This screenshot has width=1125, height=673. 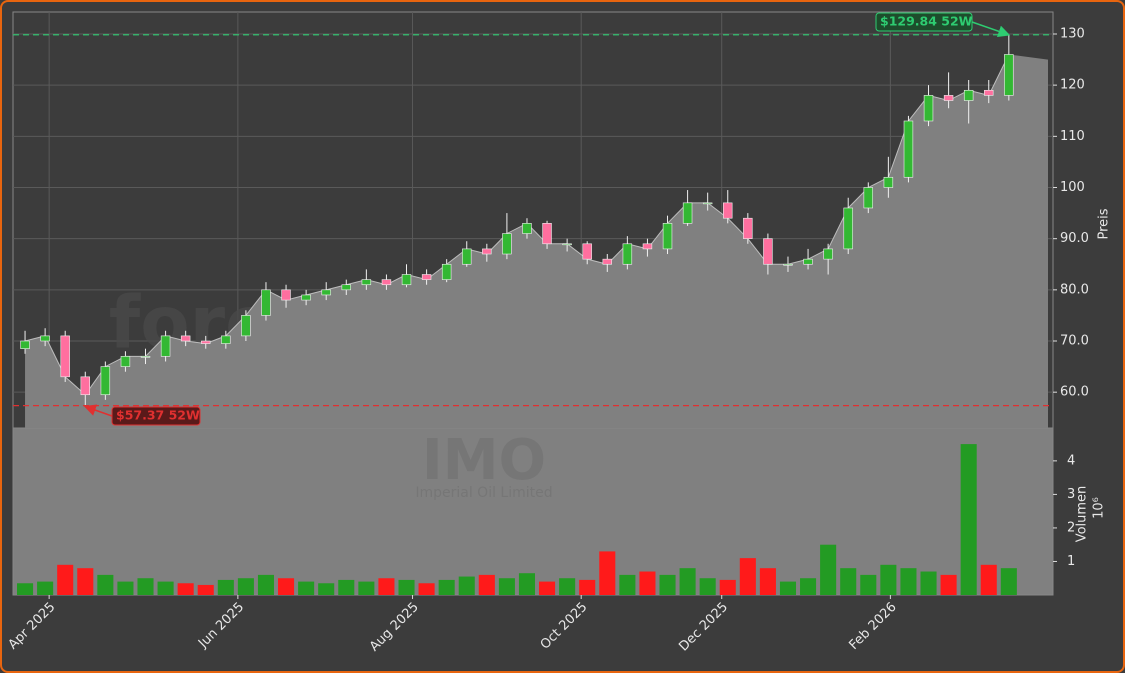 I want to click on watermark-symbol: IMO, so click(x=484, y=460).